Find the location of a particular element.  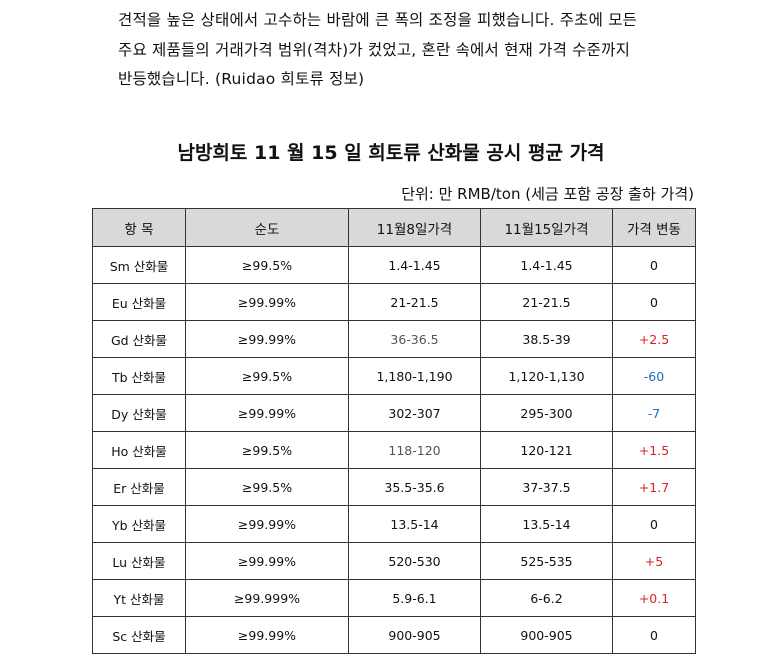

header-purity: 순도 is located at coordinates (267, 227).